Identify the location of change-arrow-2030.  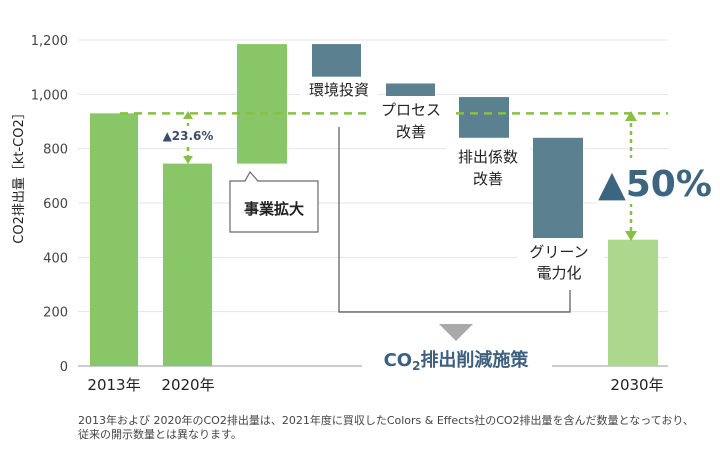
(656, 176).